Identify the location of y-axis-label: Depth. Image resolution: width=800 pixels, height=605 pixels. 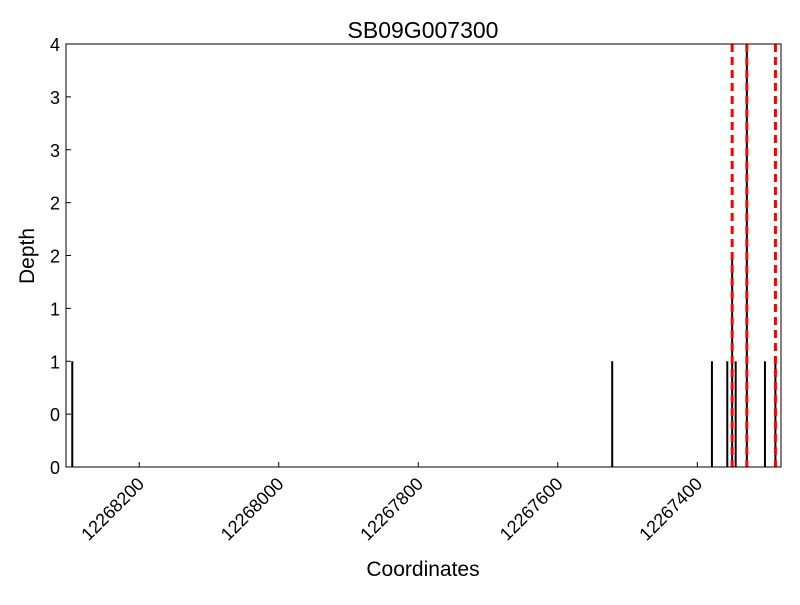
(27, 256).